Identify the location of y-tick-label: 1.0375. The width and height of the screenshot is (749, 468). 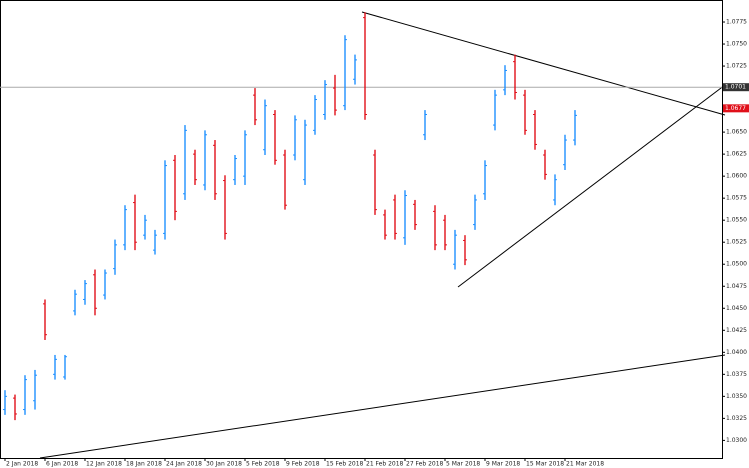
(736, 374).